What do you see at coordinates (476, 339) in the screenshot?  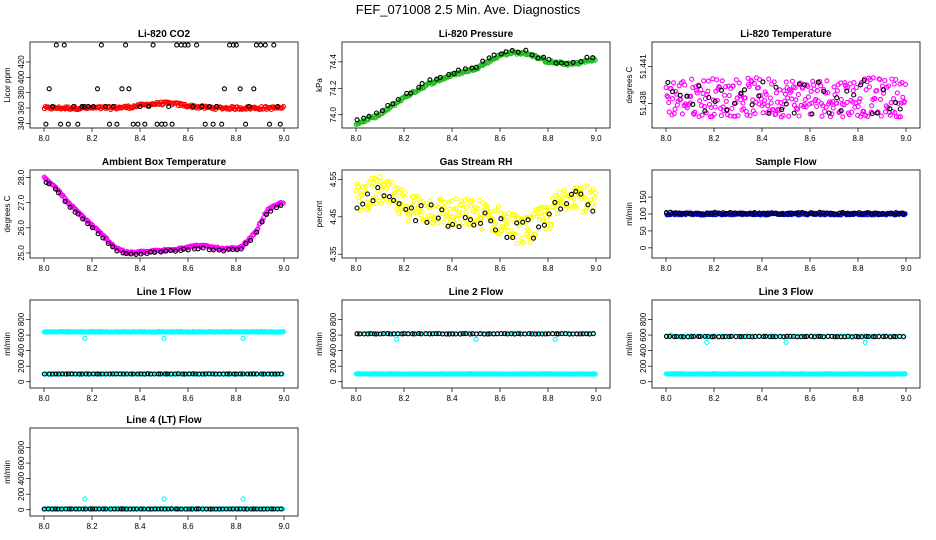 I see `data-point-line2_high` at bounding box center [476, 339].